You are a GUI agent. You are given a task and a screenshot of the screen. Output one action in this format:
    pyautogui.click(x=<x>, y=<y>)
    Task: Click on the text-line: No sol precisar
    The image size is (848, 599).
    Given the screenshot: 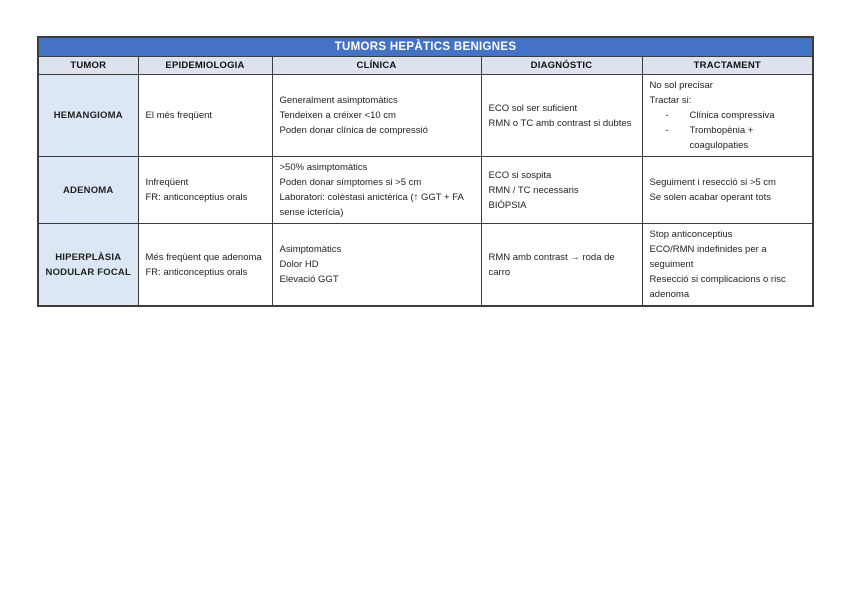 What is the action you would take?
    pyautogui.click(x=681, y=85)
    